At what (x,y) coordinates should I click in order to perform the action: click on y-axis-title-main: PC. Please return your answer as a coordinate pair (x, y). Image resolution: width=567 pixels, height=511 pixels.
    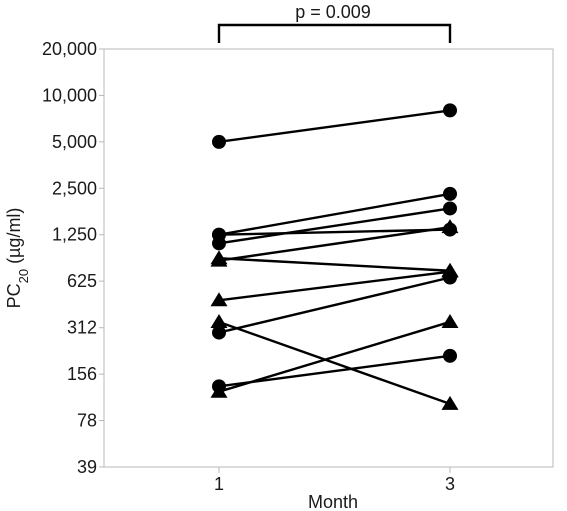
    Looking at the image, I should click on (14, 295).